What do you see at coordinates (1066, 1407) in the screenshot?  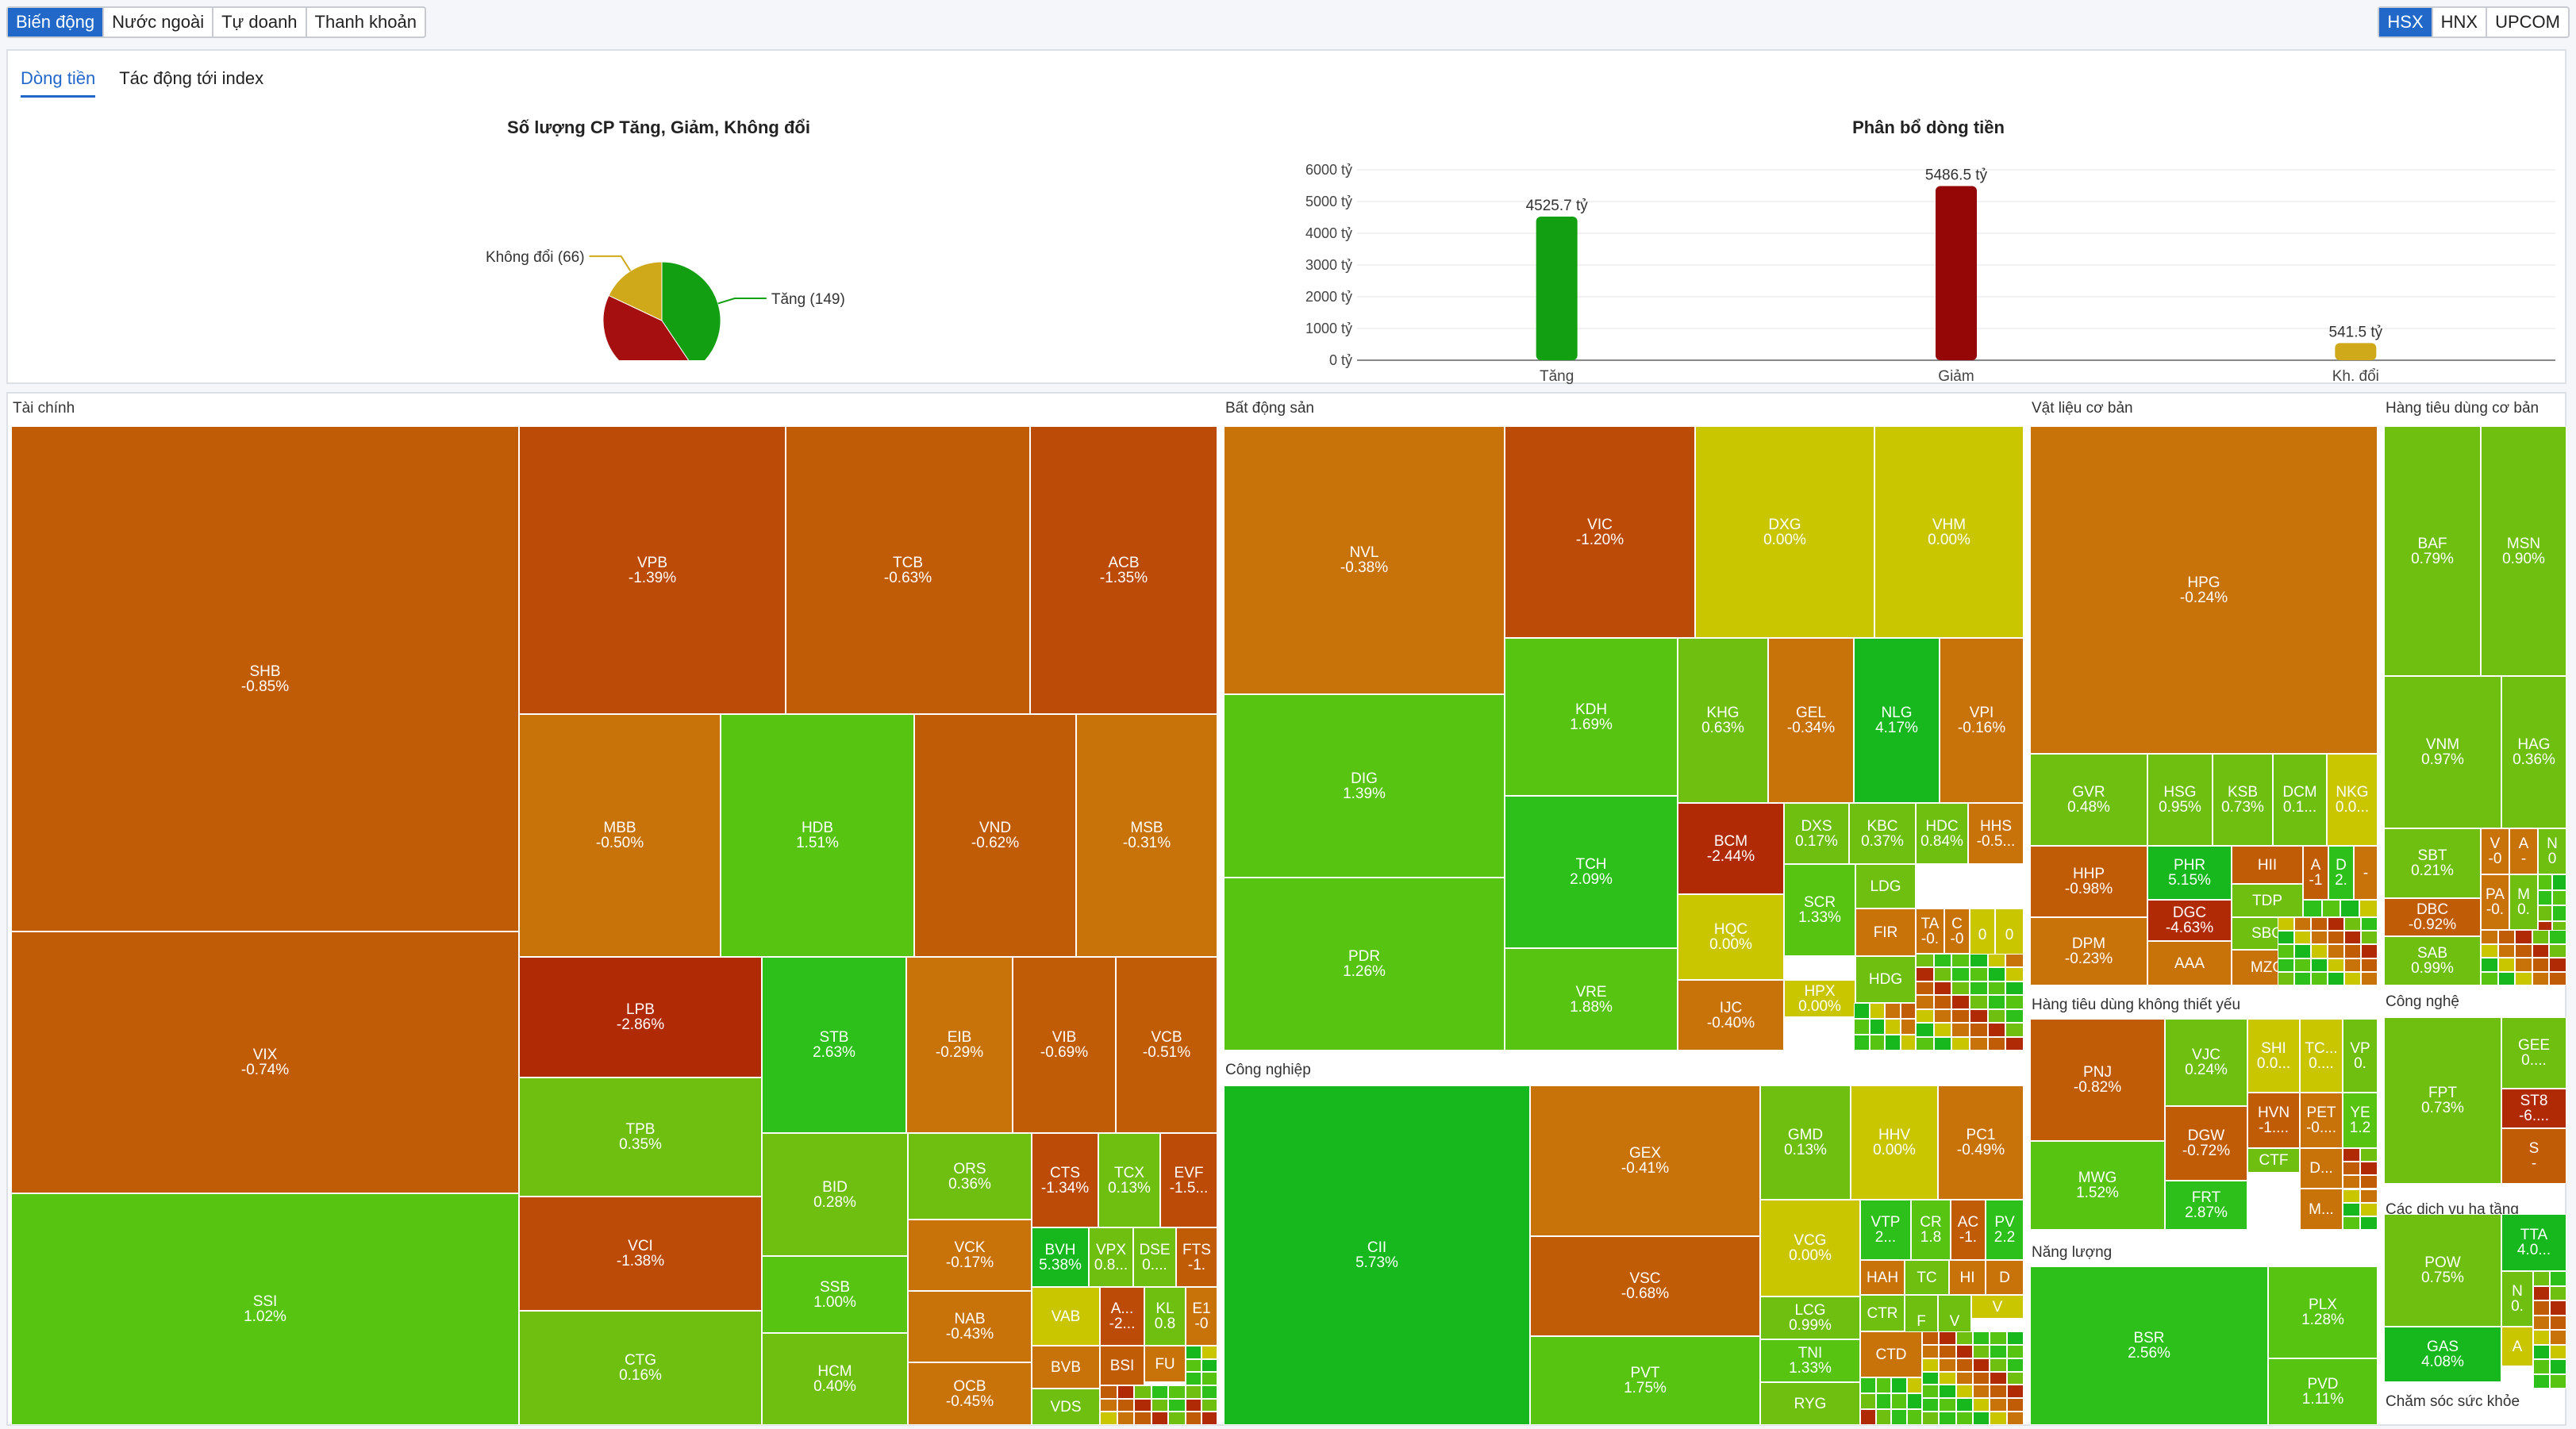 I see `stock-tile: VDS` at bounding box center [1066, 1407].